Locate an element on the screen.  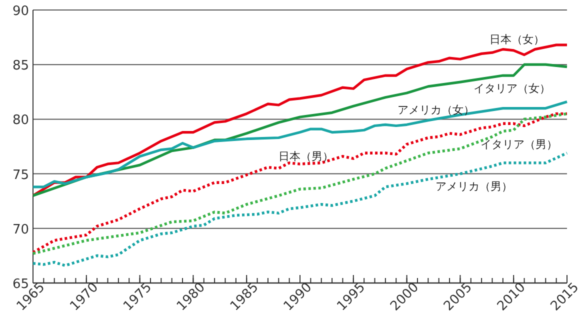
y-tick-label: 70 is located at coordinates (20, 230).